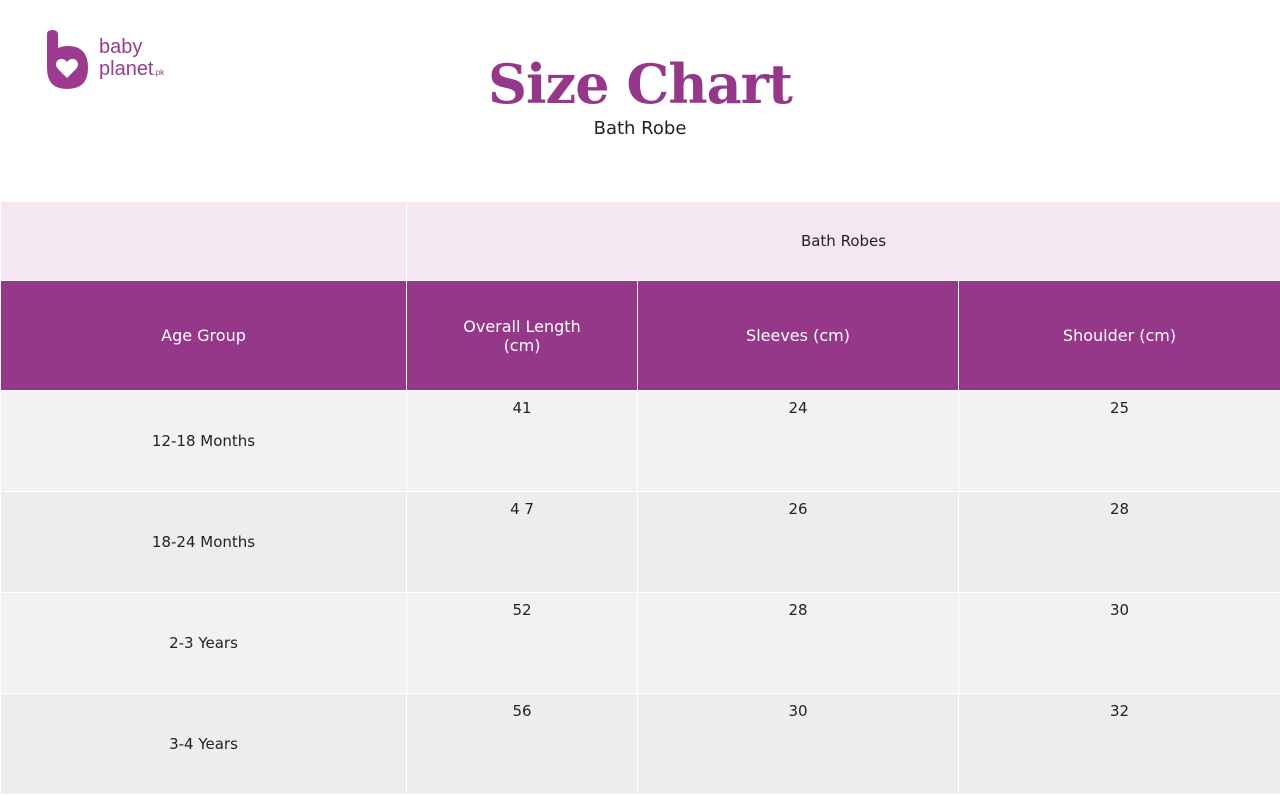  I want to click on age-group-cell: 3-4 Years, so click(204, 744).